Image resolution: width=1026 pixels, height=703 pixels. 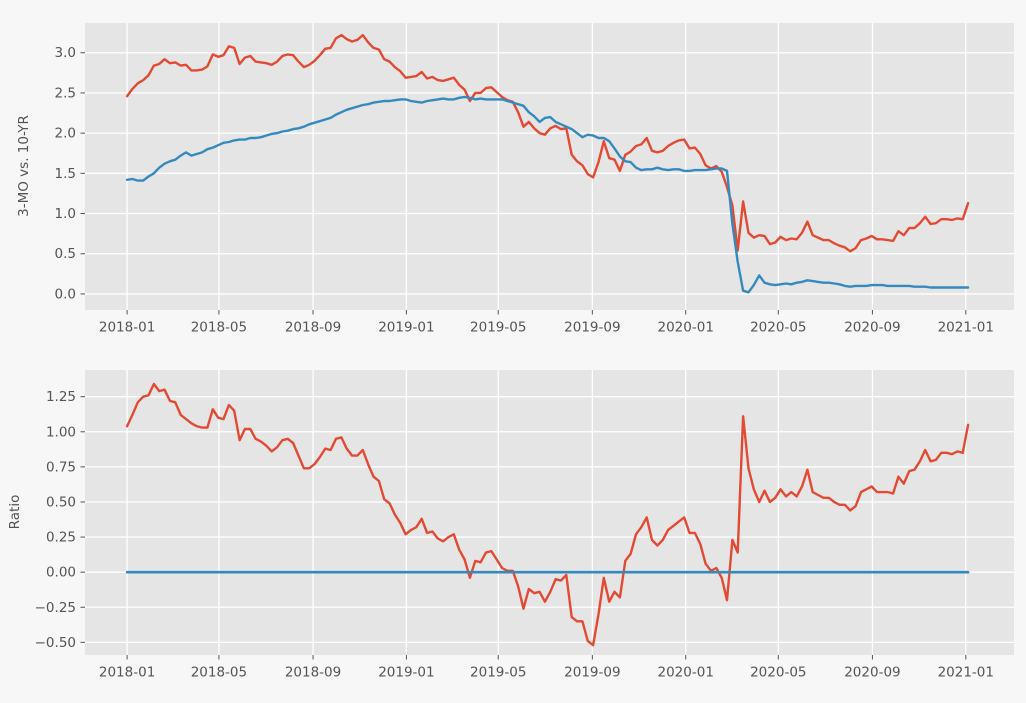 I want to click on y-tick-label: 0.0, so click(x=65, y=294).